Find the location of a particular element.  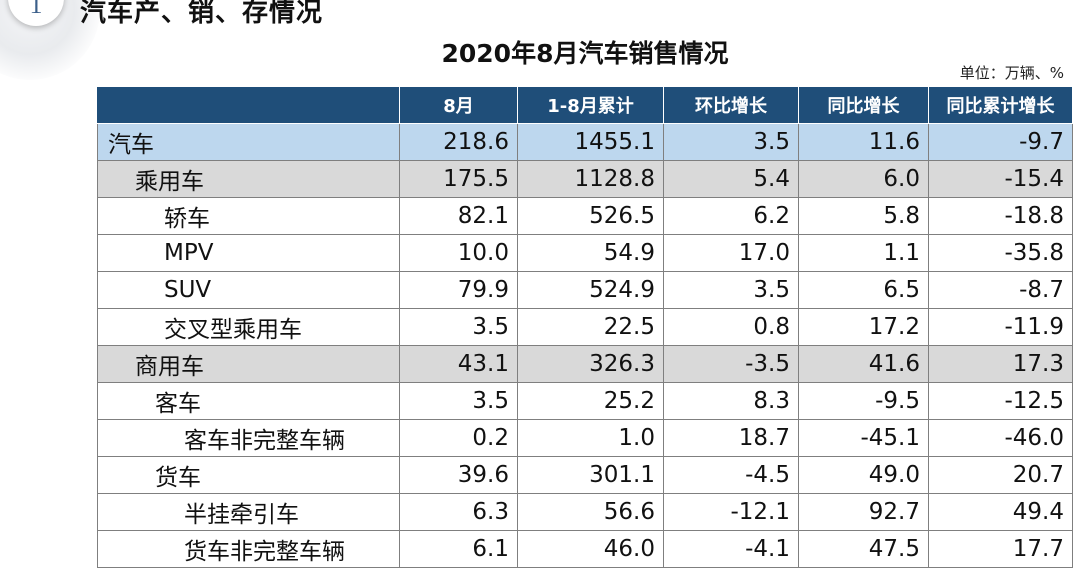

row-label: 商用车 is located at coordinates (248, 364).